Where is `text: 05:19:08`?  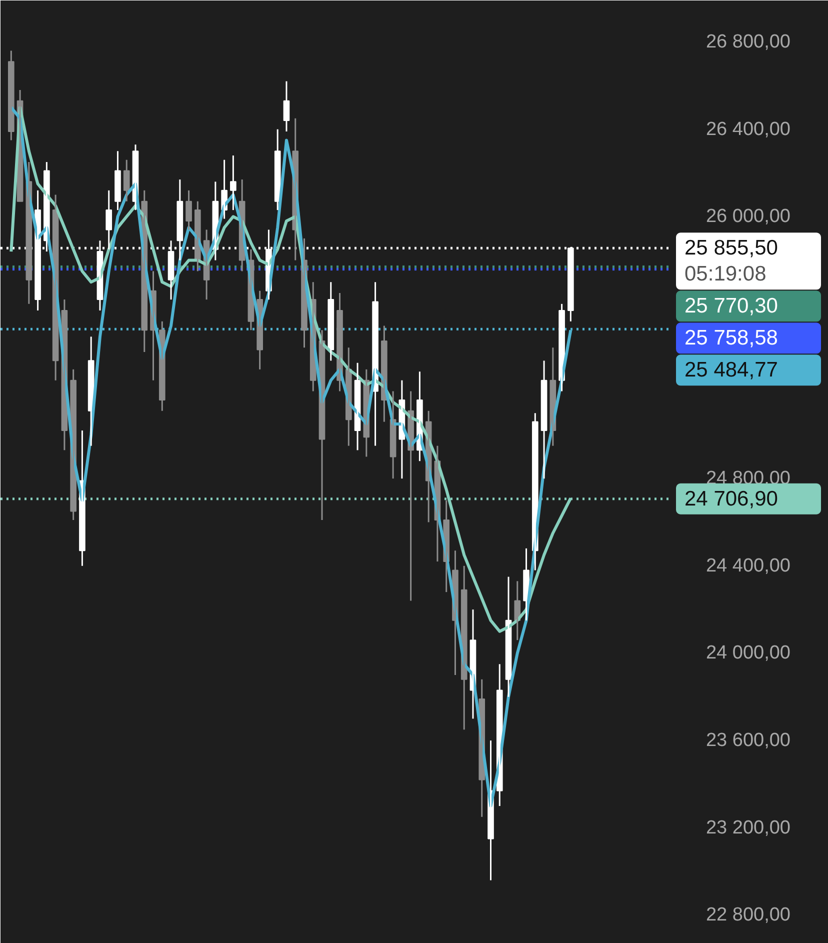 text: 05:19:08 is located at coordinates (725, 274).